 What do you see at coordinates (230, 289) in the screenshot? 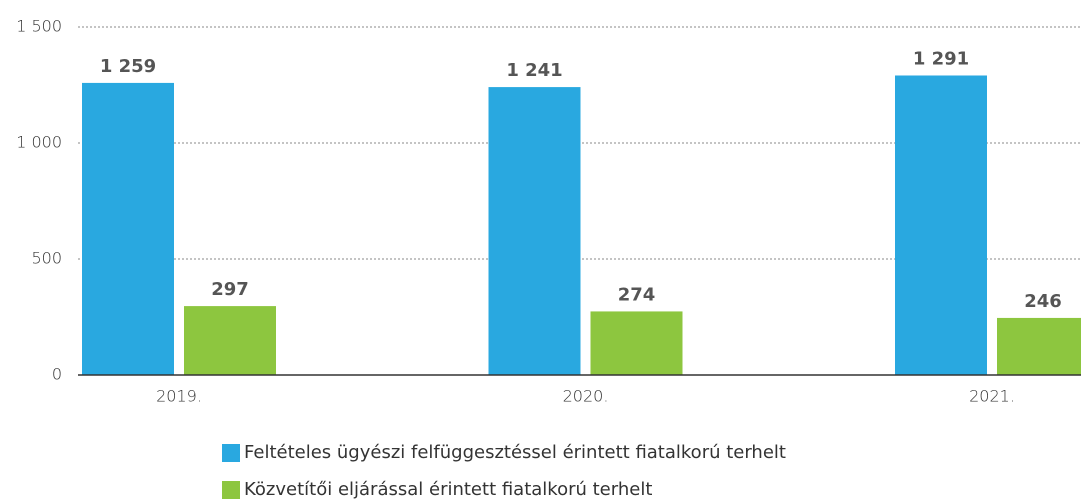
I see `value-label: 297` at bounding box center [230, 289].